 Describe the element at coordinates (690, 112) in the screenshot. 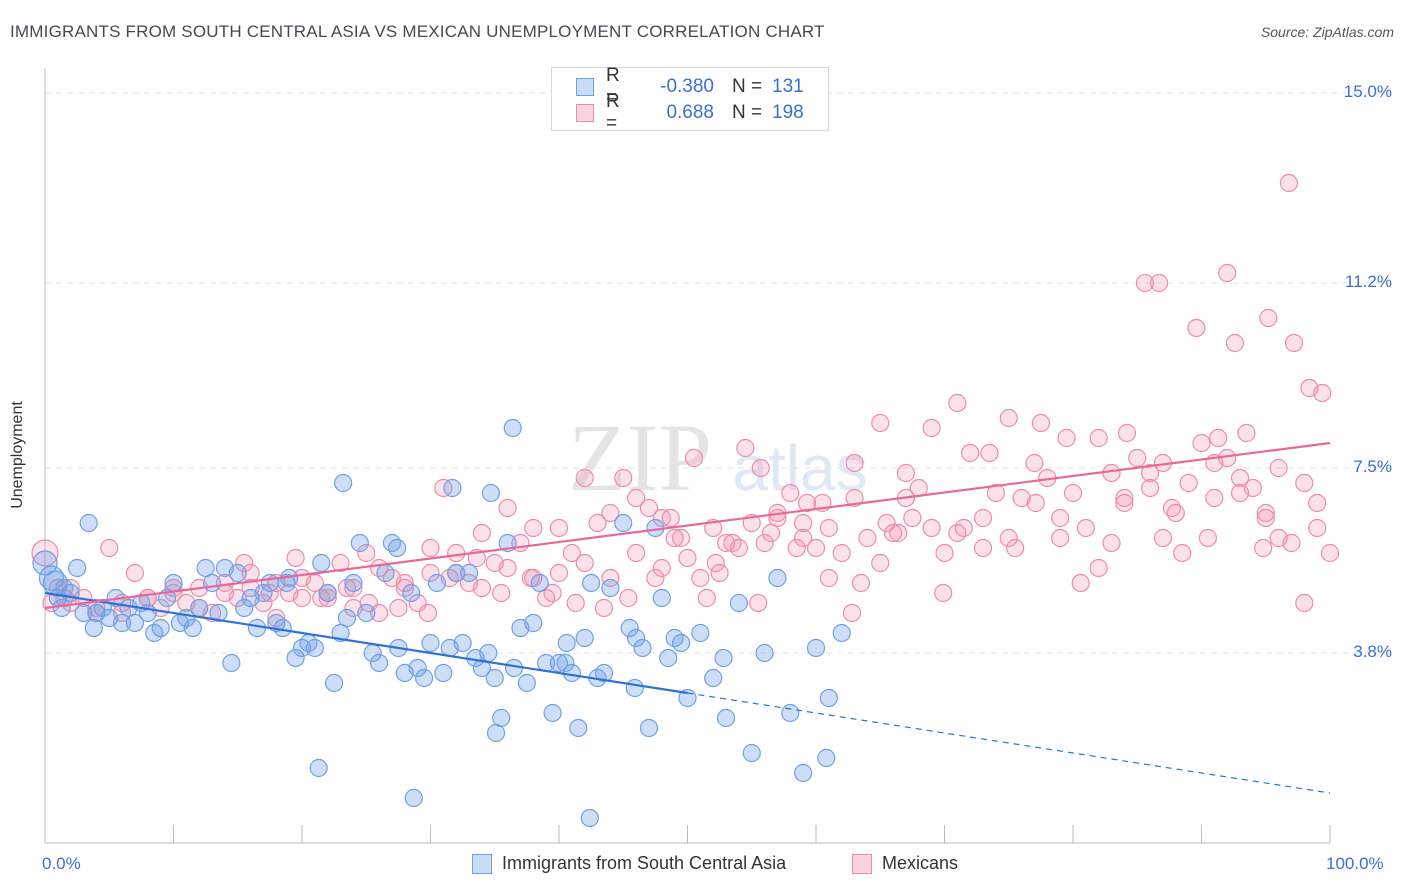

I see `legend-row-pink: R = 0.688 N = 198` at that location.